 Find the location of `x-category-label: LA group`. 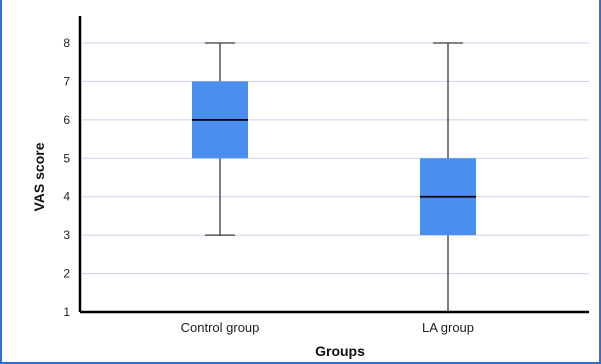

x-category-label: LA group is located at coordinates (448, 327).